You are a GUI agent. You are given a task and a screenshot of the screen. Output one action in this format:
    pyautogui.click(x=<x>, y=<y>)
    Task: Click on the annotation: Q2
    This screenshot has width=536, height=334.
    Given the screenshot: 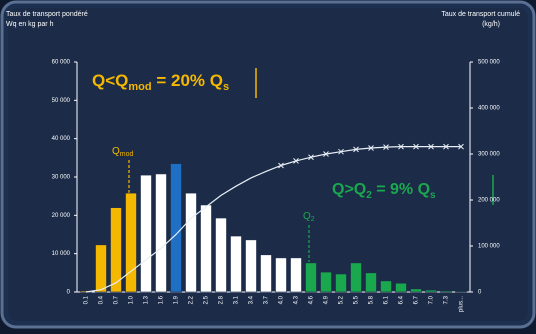 What is the action you would take?
    pyautogui.click(x=309, y=217)
    